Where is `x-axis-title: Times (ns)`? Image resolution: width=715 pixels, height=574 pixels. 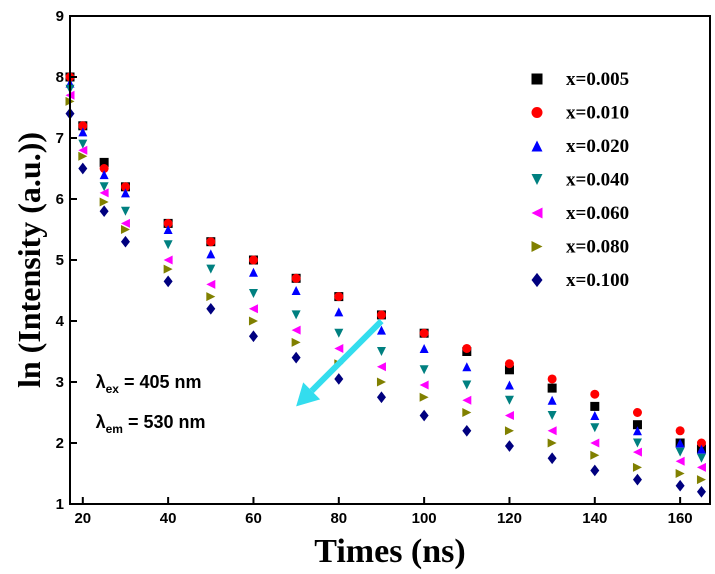 x-axis-title: Times (ns) is located at coordinates (389, 551).